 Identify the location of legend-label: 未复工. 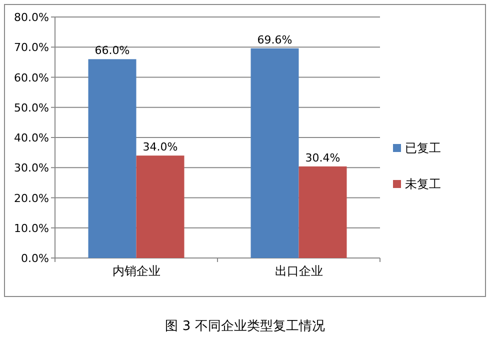
(423, 184).